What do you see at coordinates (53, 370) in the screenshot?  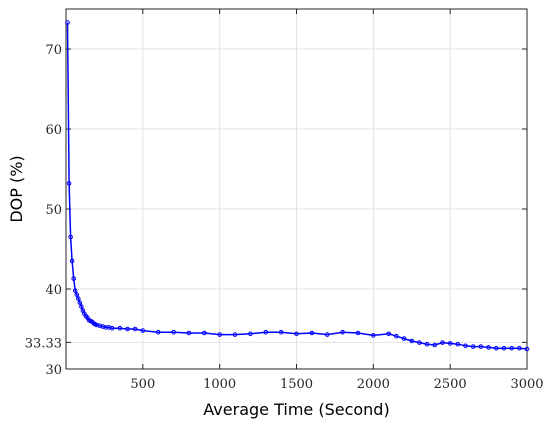 I see `y-tick-label: 30` at bounding box center [53, 370].